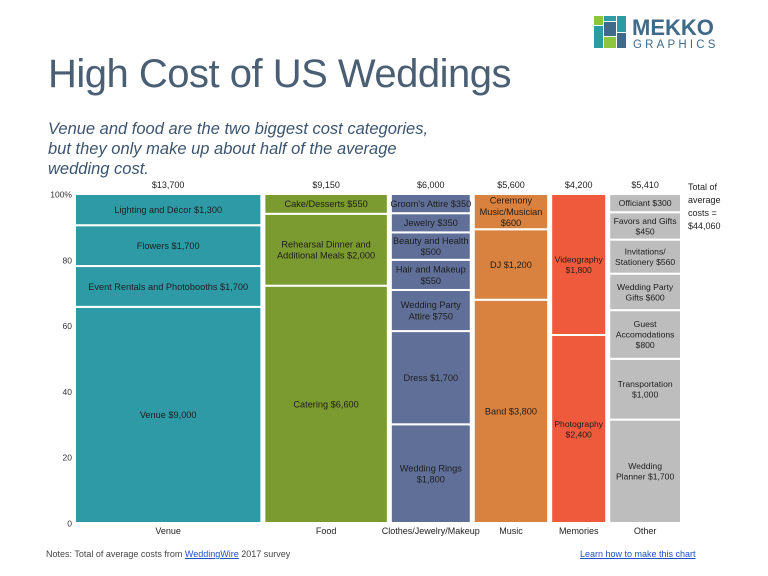 The height and width of the screenshot is (576, 768). Describe the element at coordinates (68, 458) in the screenshot. I see `y-tick-label: 20` at that location.